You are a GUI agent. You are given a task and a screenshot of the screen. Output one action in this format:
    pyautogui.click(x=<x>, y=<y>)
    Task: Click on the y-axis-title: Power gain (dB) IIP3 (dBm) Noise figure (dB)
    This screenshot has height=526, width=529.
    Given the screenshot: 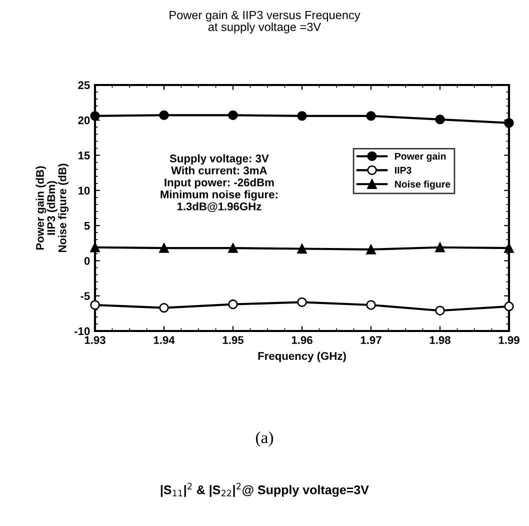 What is the action you would take?
    pyautogui.click(x=52, y=208)
    